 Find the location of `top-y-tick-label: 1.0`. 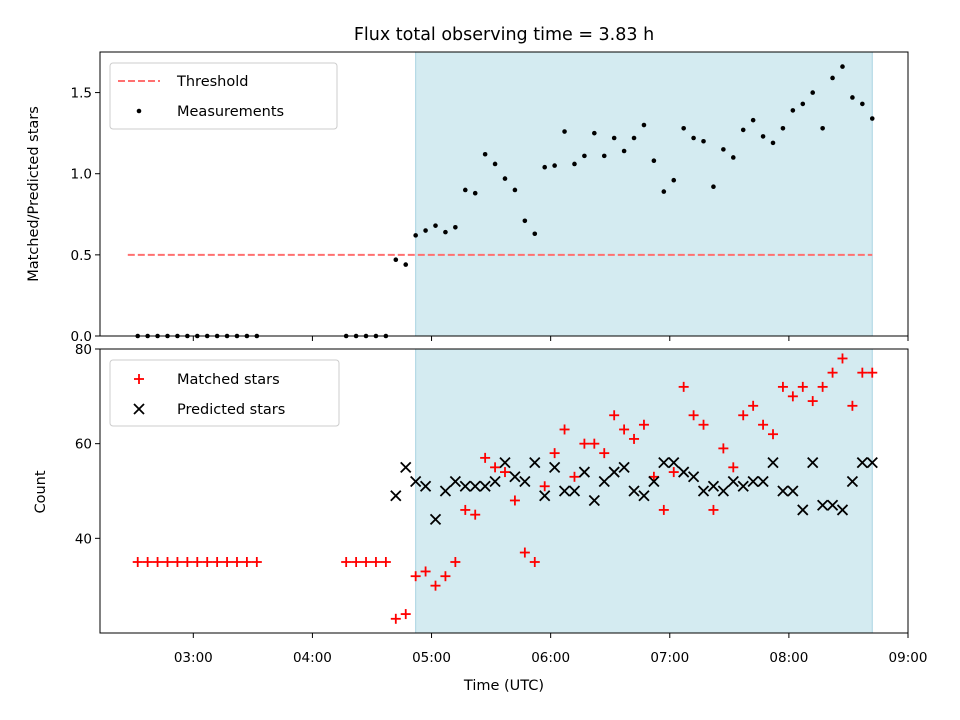

top-y-tick-label: 1.0 is located at coordinates (81, 175).